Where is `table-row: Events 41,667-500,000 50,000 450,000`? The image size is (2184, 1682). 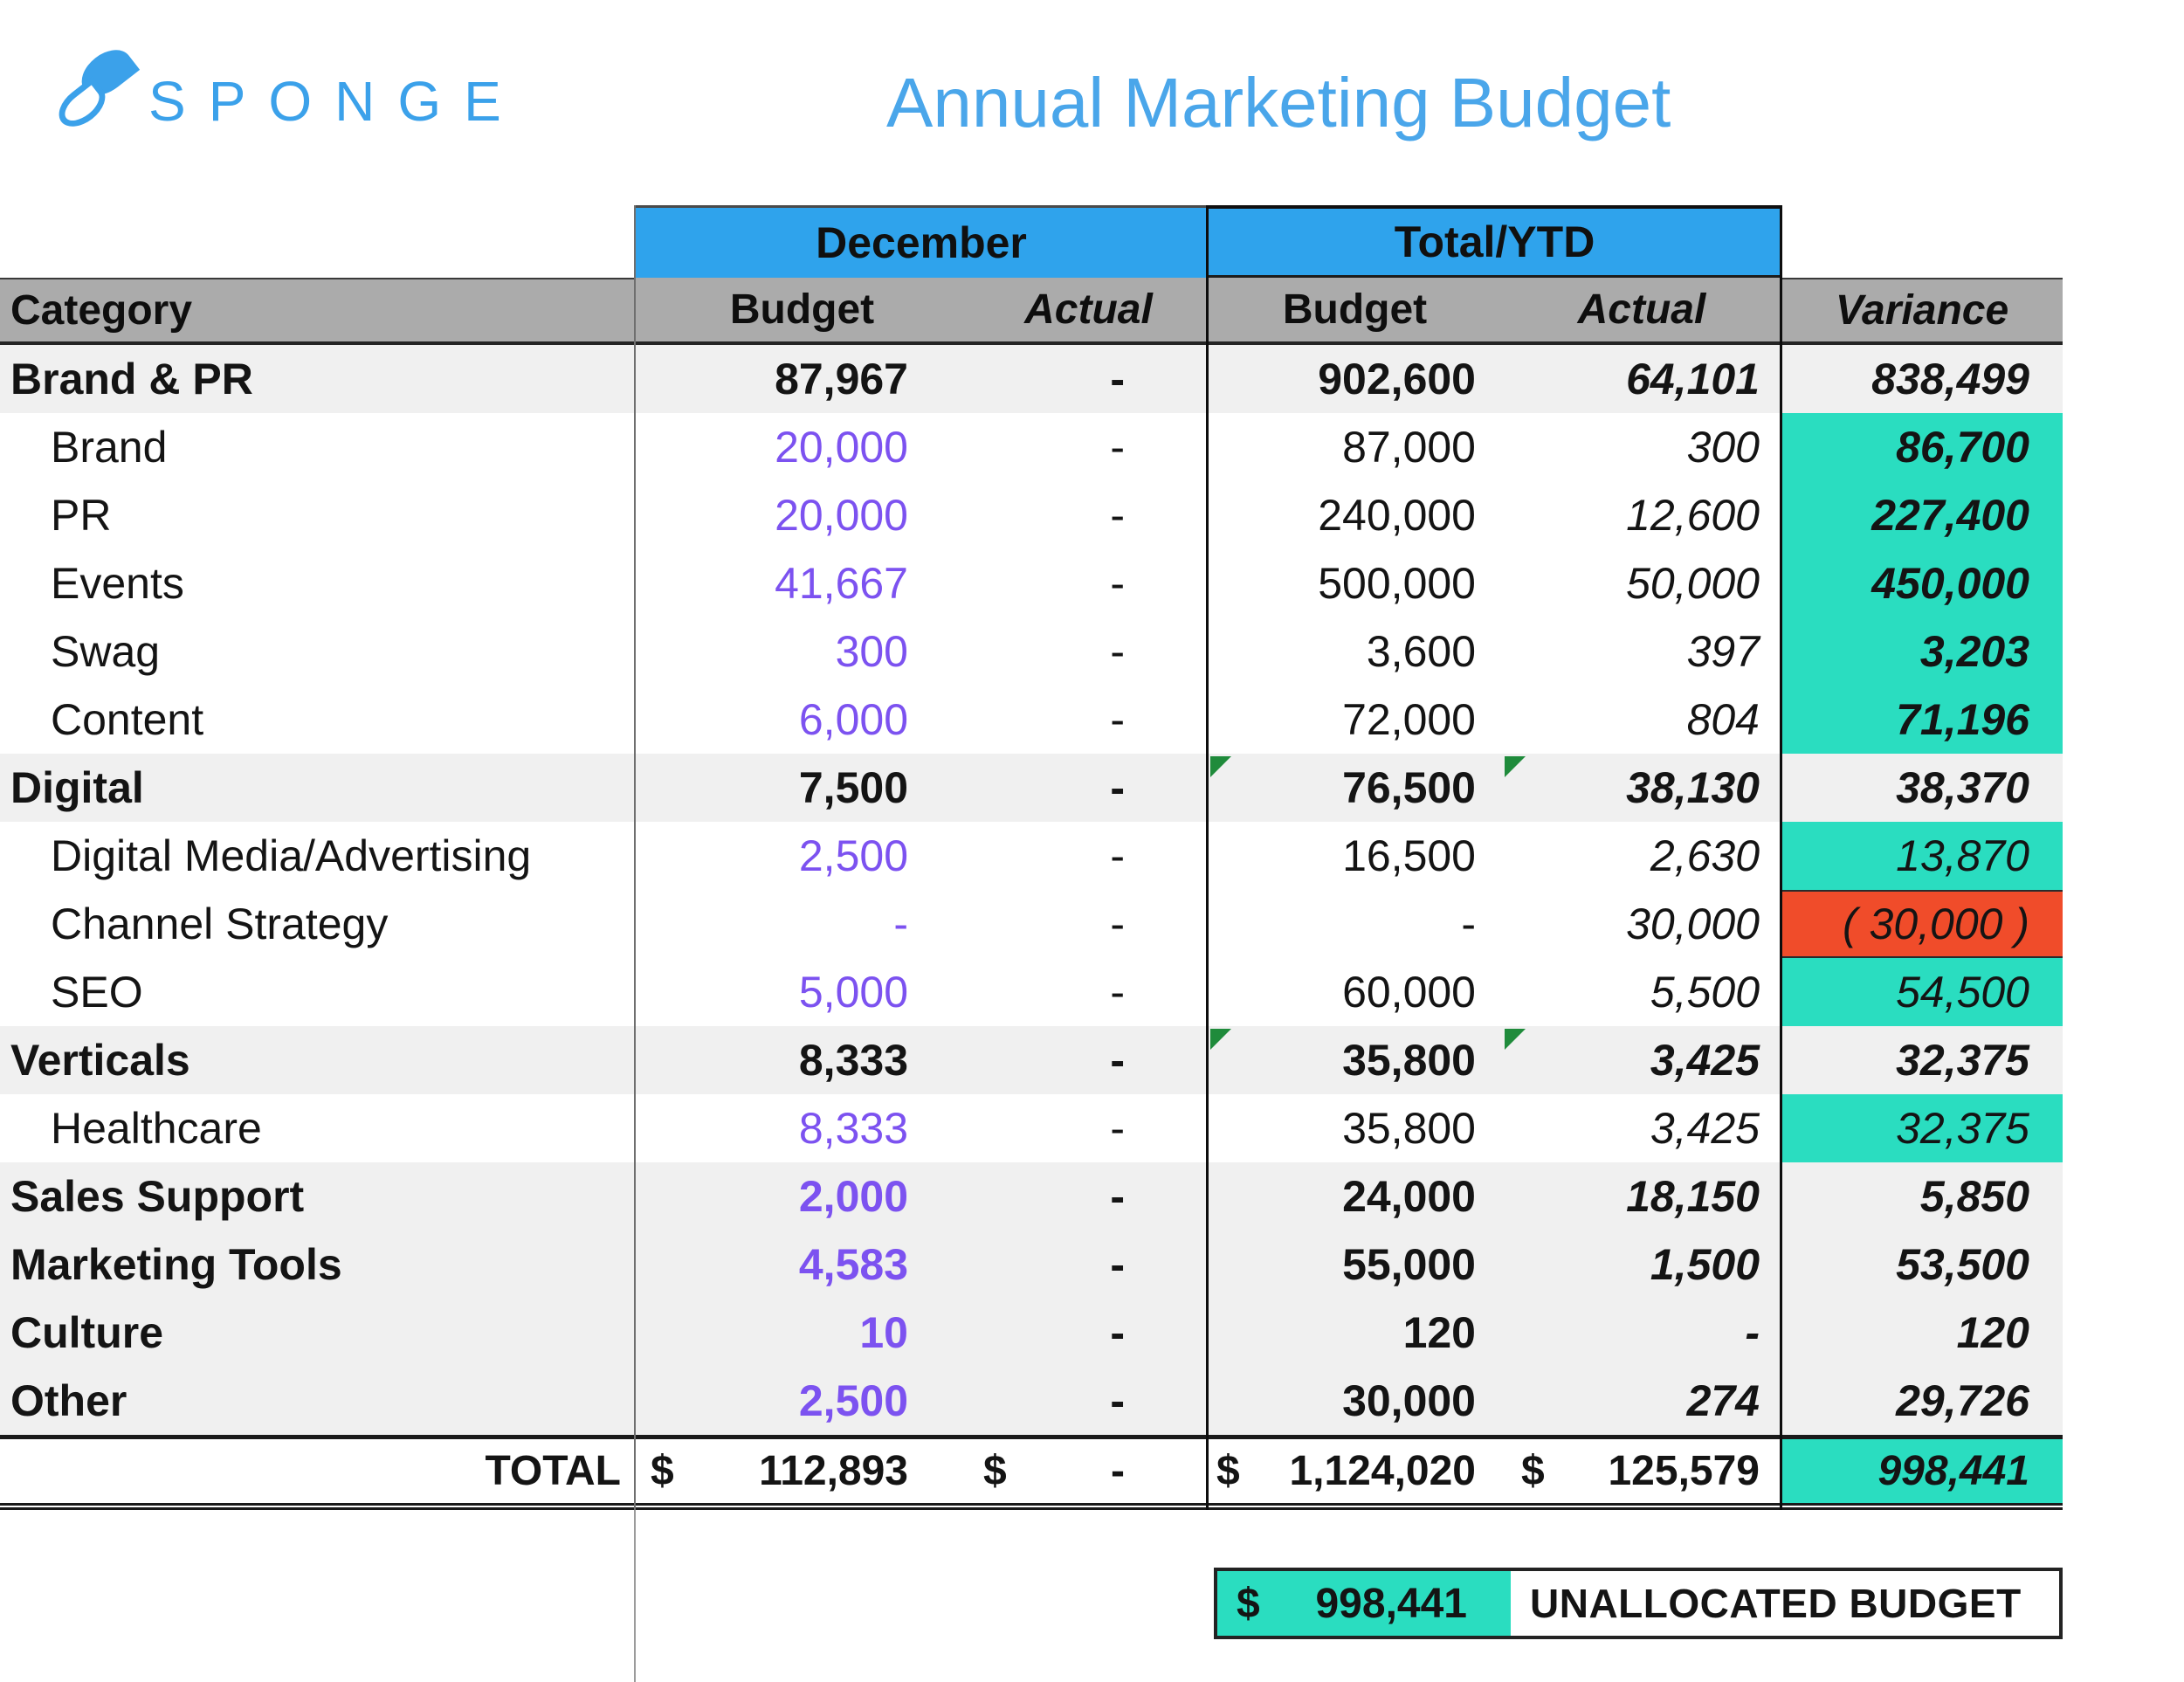 table-row: Events 41,667-500,000 50,000 450,000 is located at coordinates (1031, 583).